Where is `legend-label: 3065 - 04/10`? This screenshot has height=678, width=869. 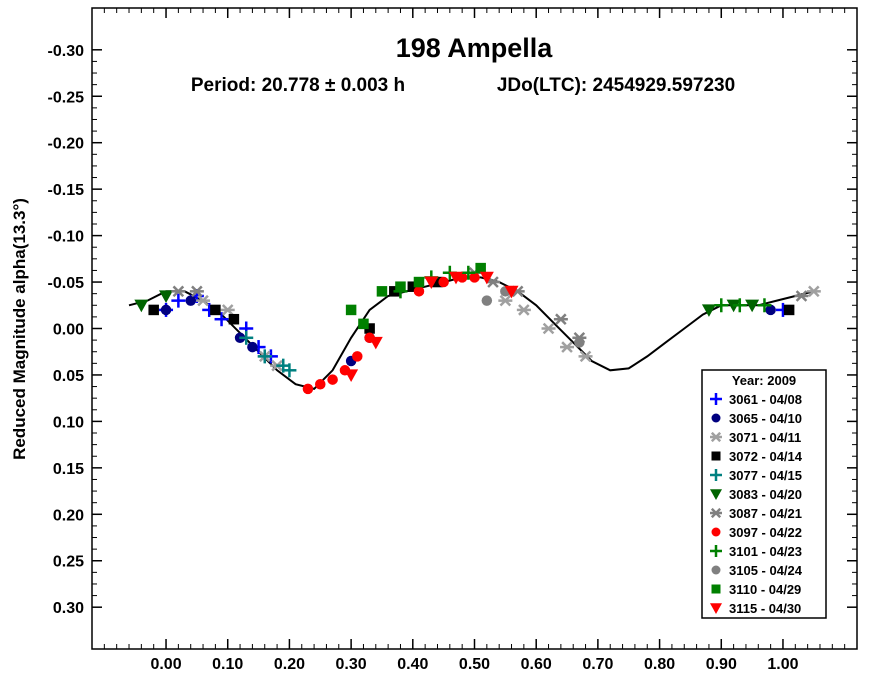
legend-label: 3065 - 04/10 is located at coordinates (765, 418).